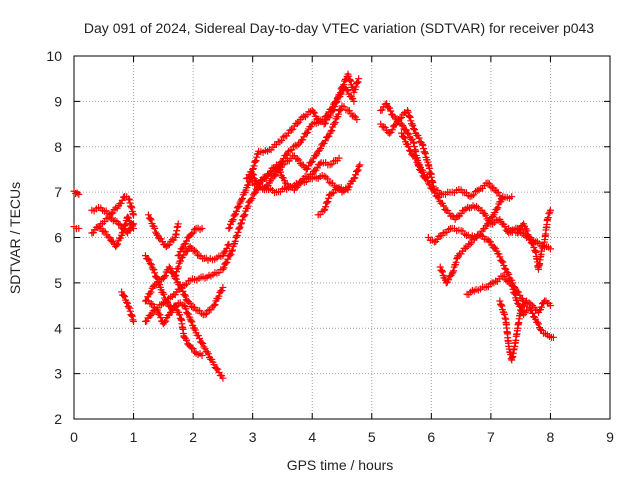  I want to click on y-tick-label: 8, so click(58, 147).